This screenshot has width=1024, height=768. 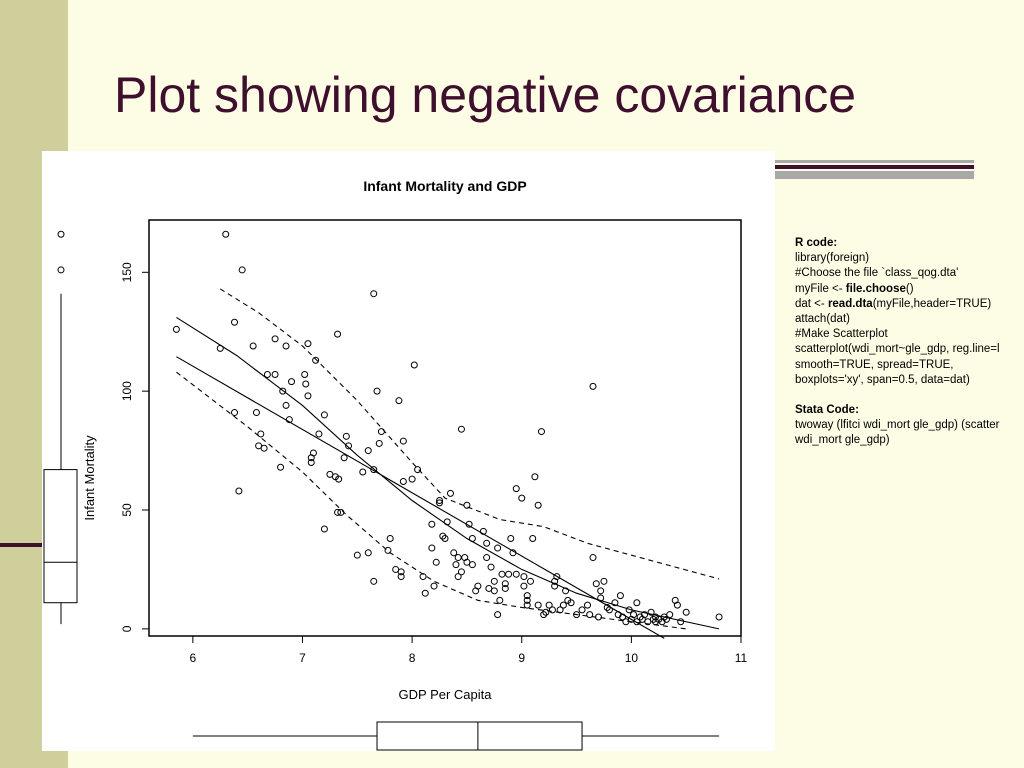 What do you see at coordinates (932, 303) in the screenshot?
I see `code-text: (myFile,header=TRUE)` at bounding box center [932, 303].